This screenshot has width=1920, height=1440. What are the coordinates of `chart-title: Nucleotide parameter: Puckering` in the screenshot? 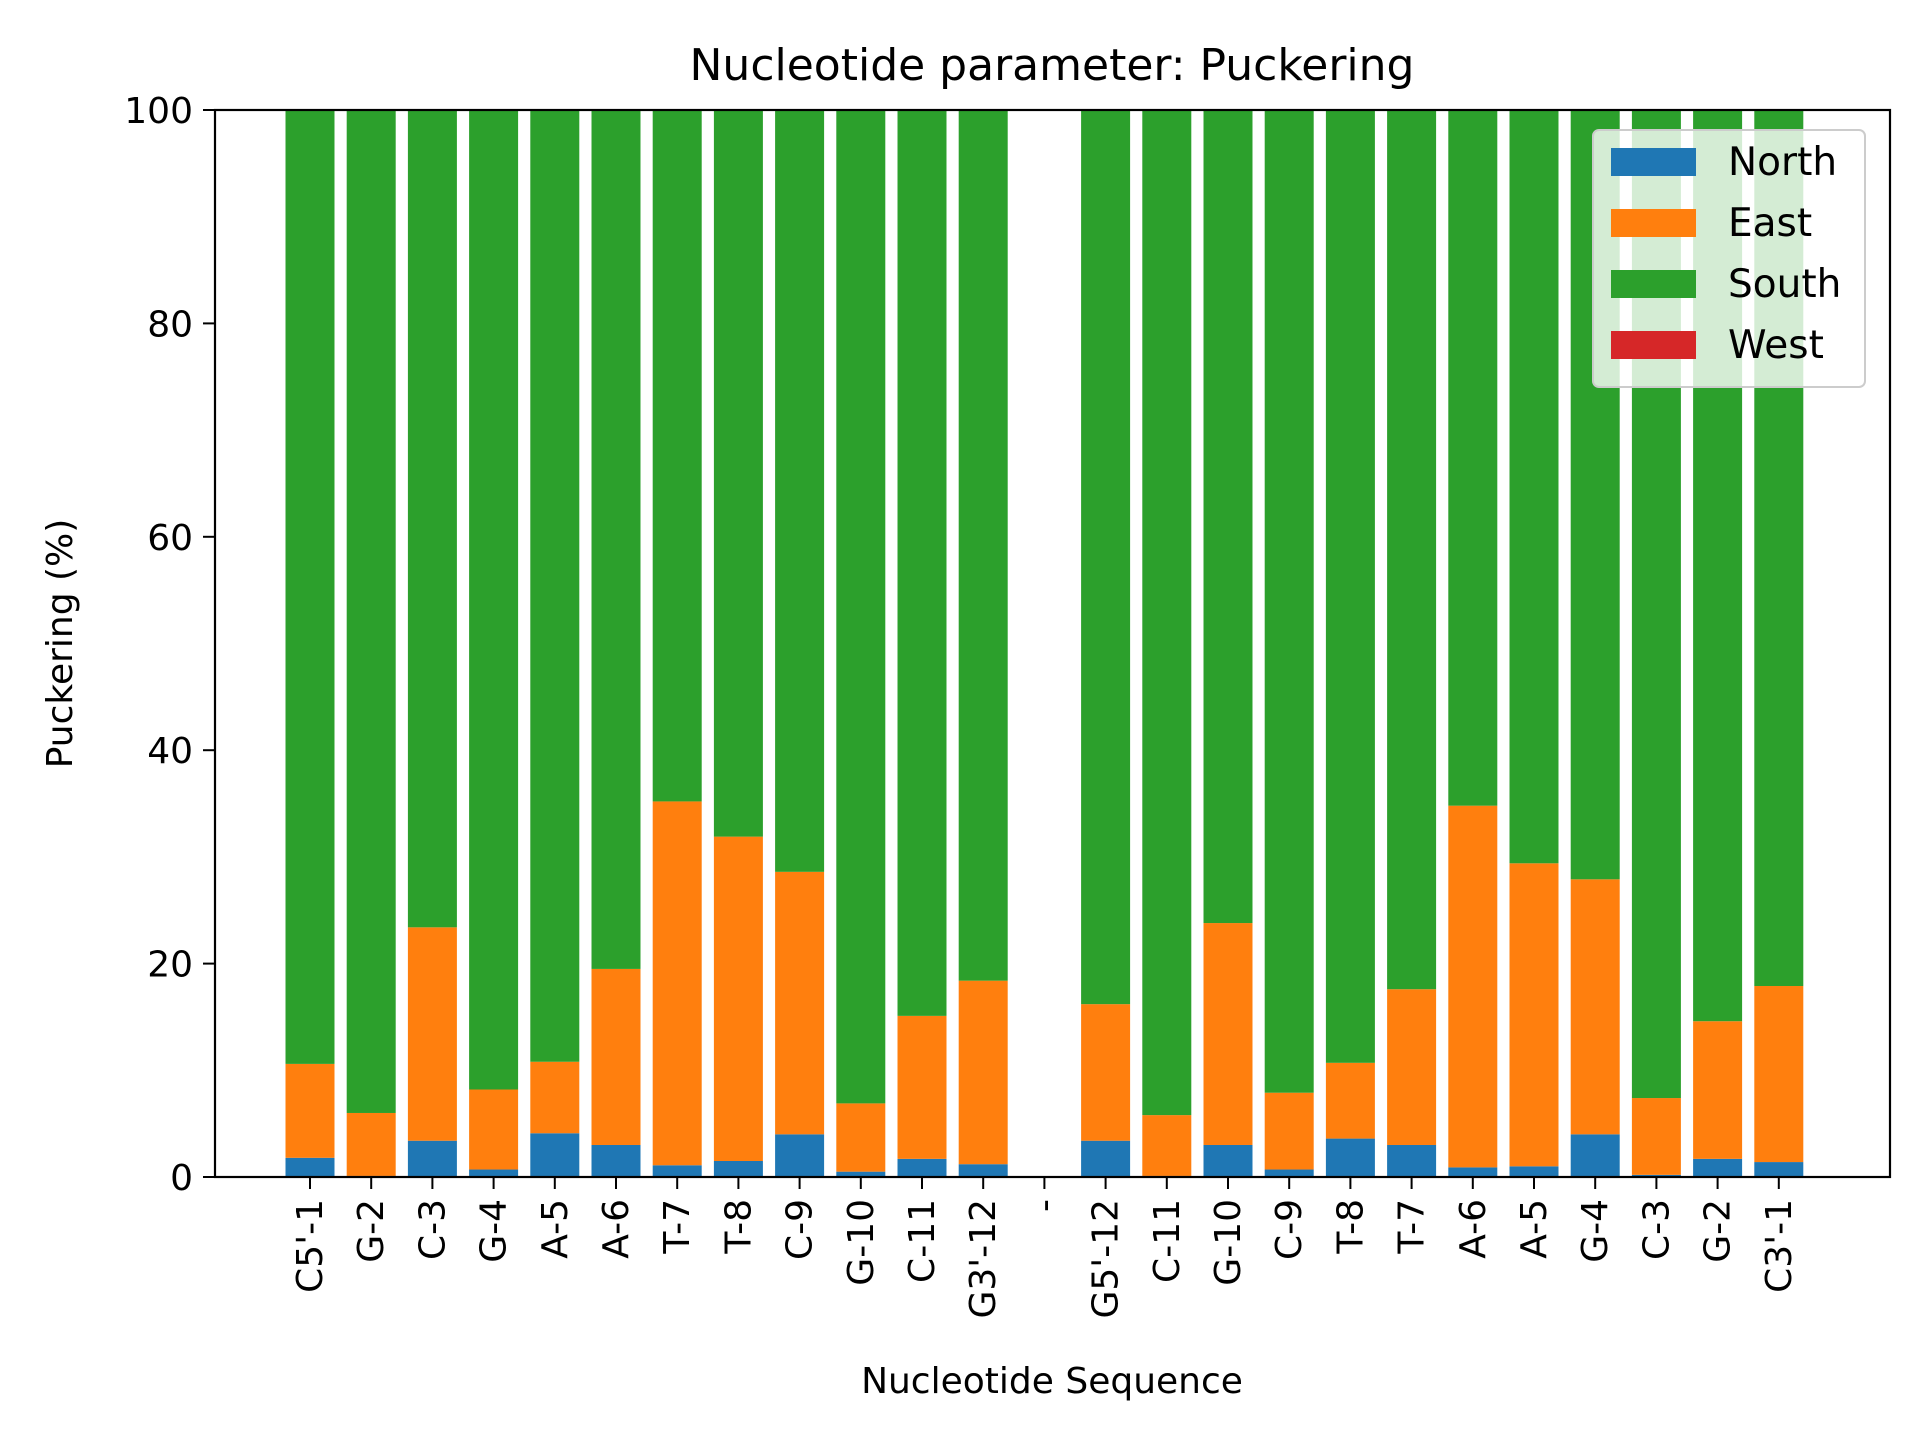 It's located at (1052, 65).